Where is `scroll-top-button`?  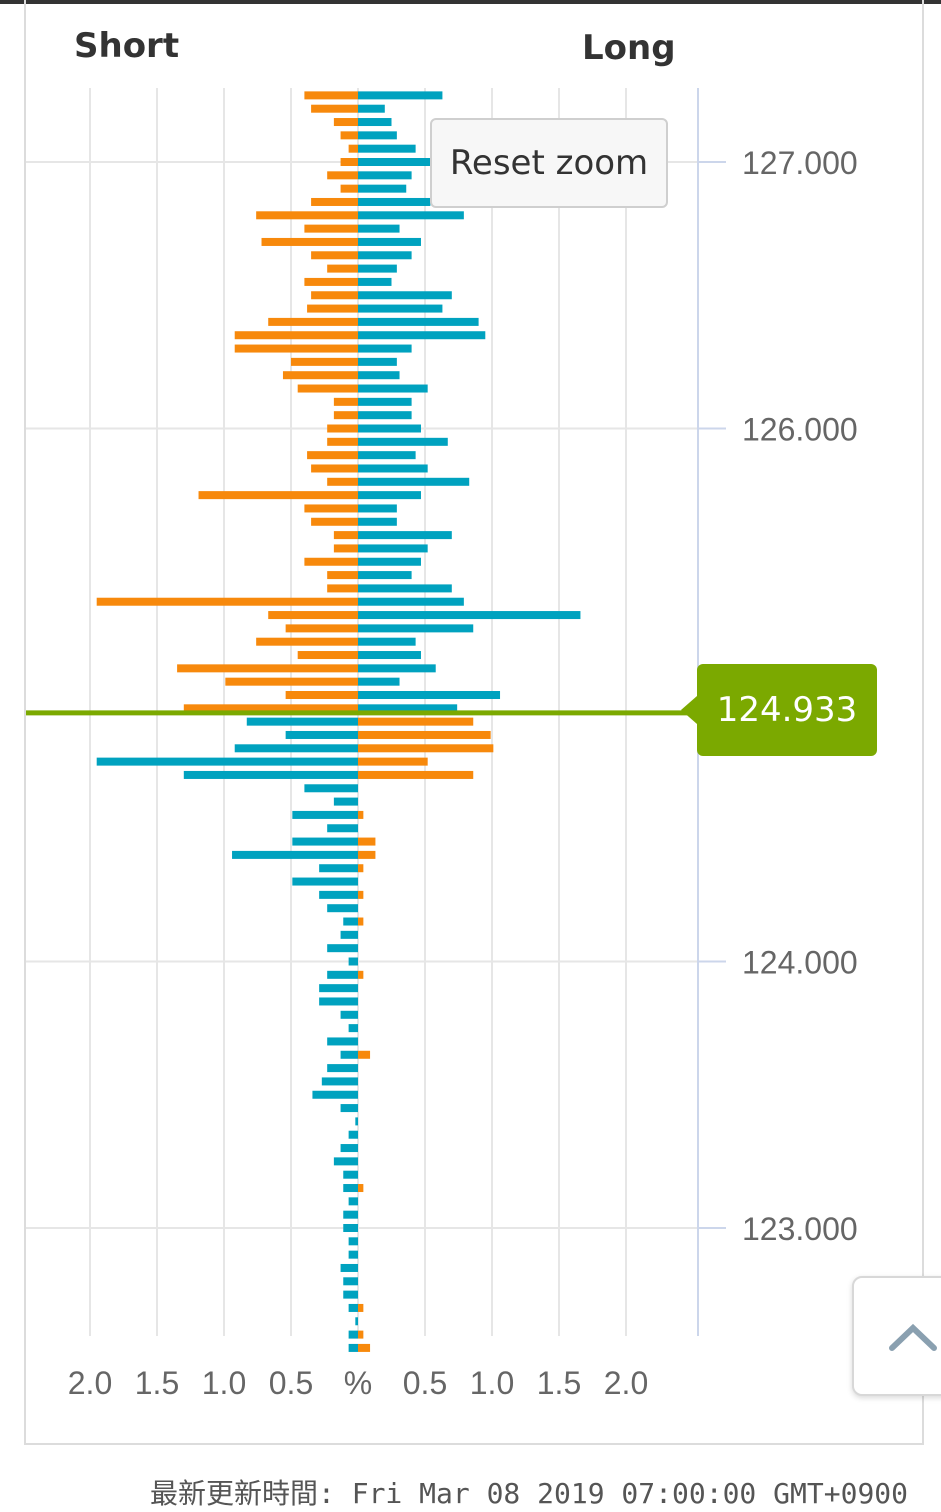 scroll-top-button is located at coordinates (896, 1336).